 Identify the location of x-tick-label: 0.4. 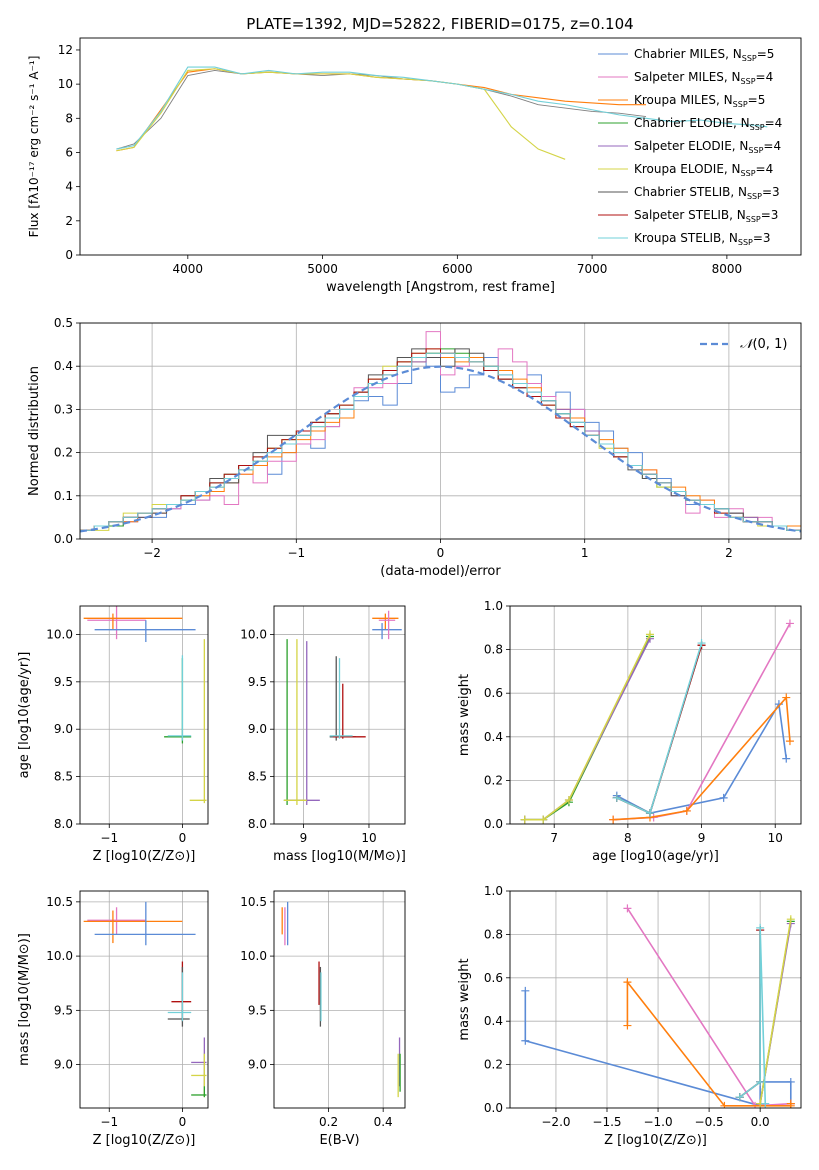
(383, 1122).